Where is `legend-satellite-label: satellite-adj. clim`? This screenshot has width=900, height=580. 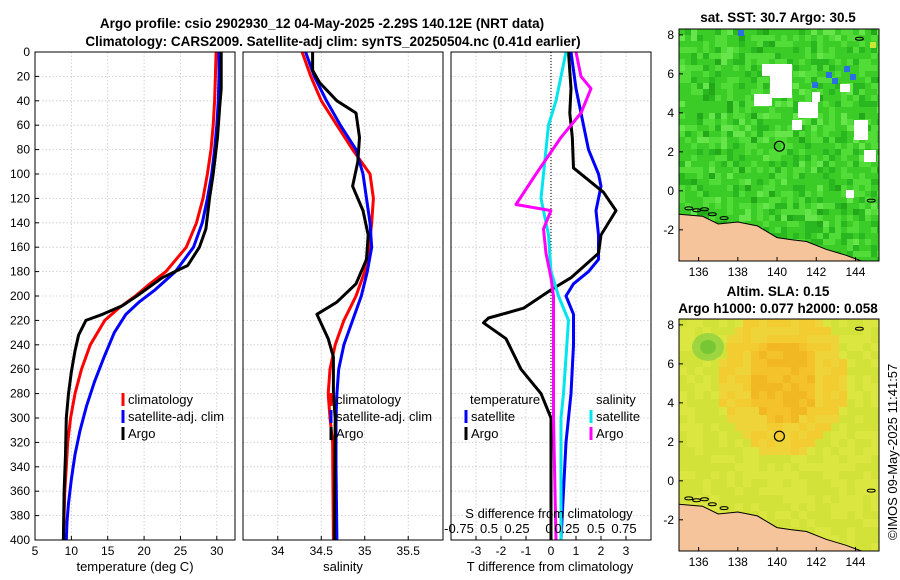 legend-satellite-label: satellite-adj. clim is located at coordinates (384, 416).